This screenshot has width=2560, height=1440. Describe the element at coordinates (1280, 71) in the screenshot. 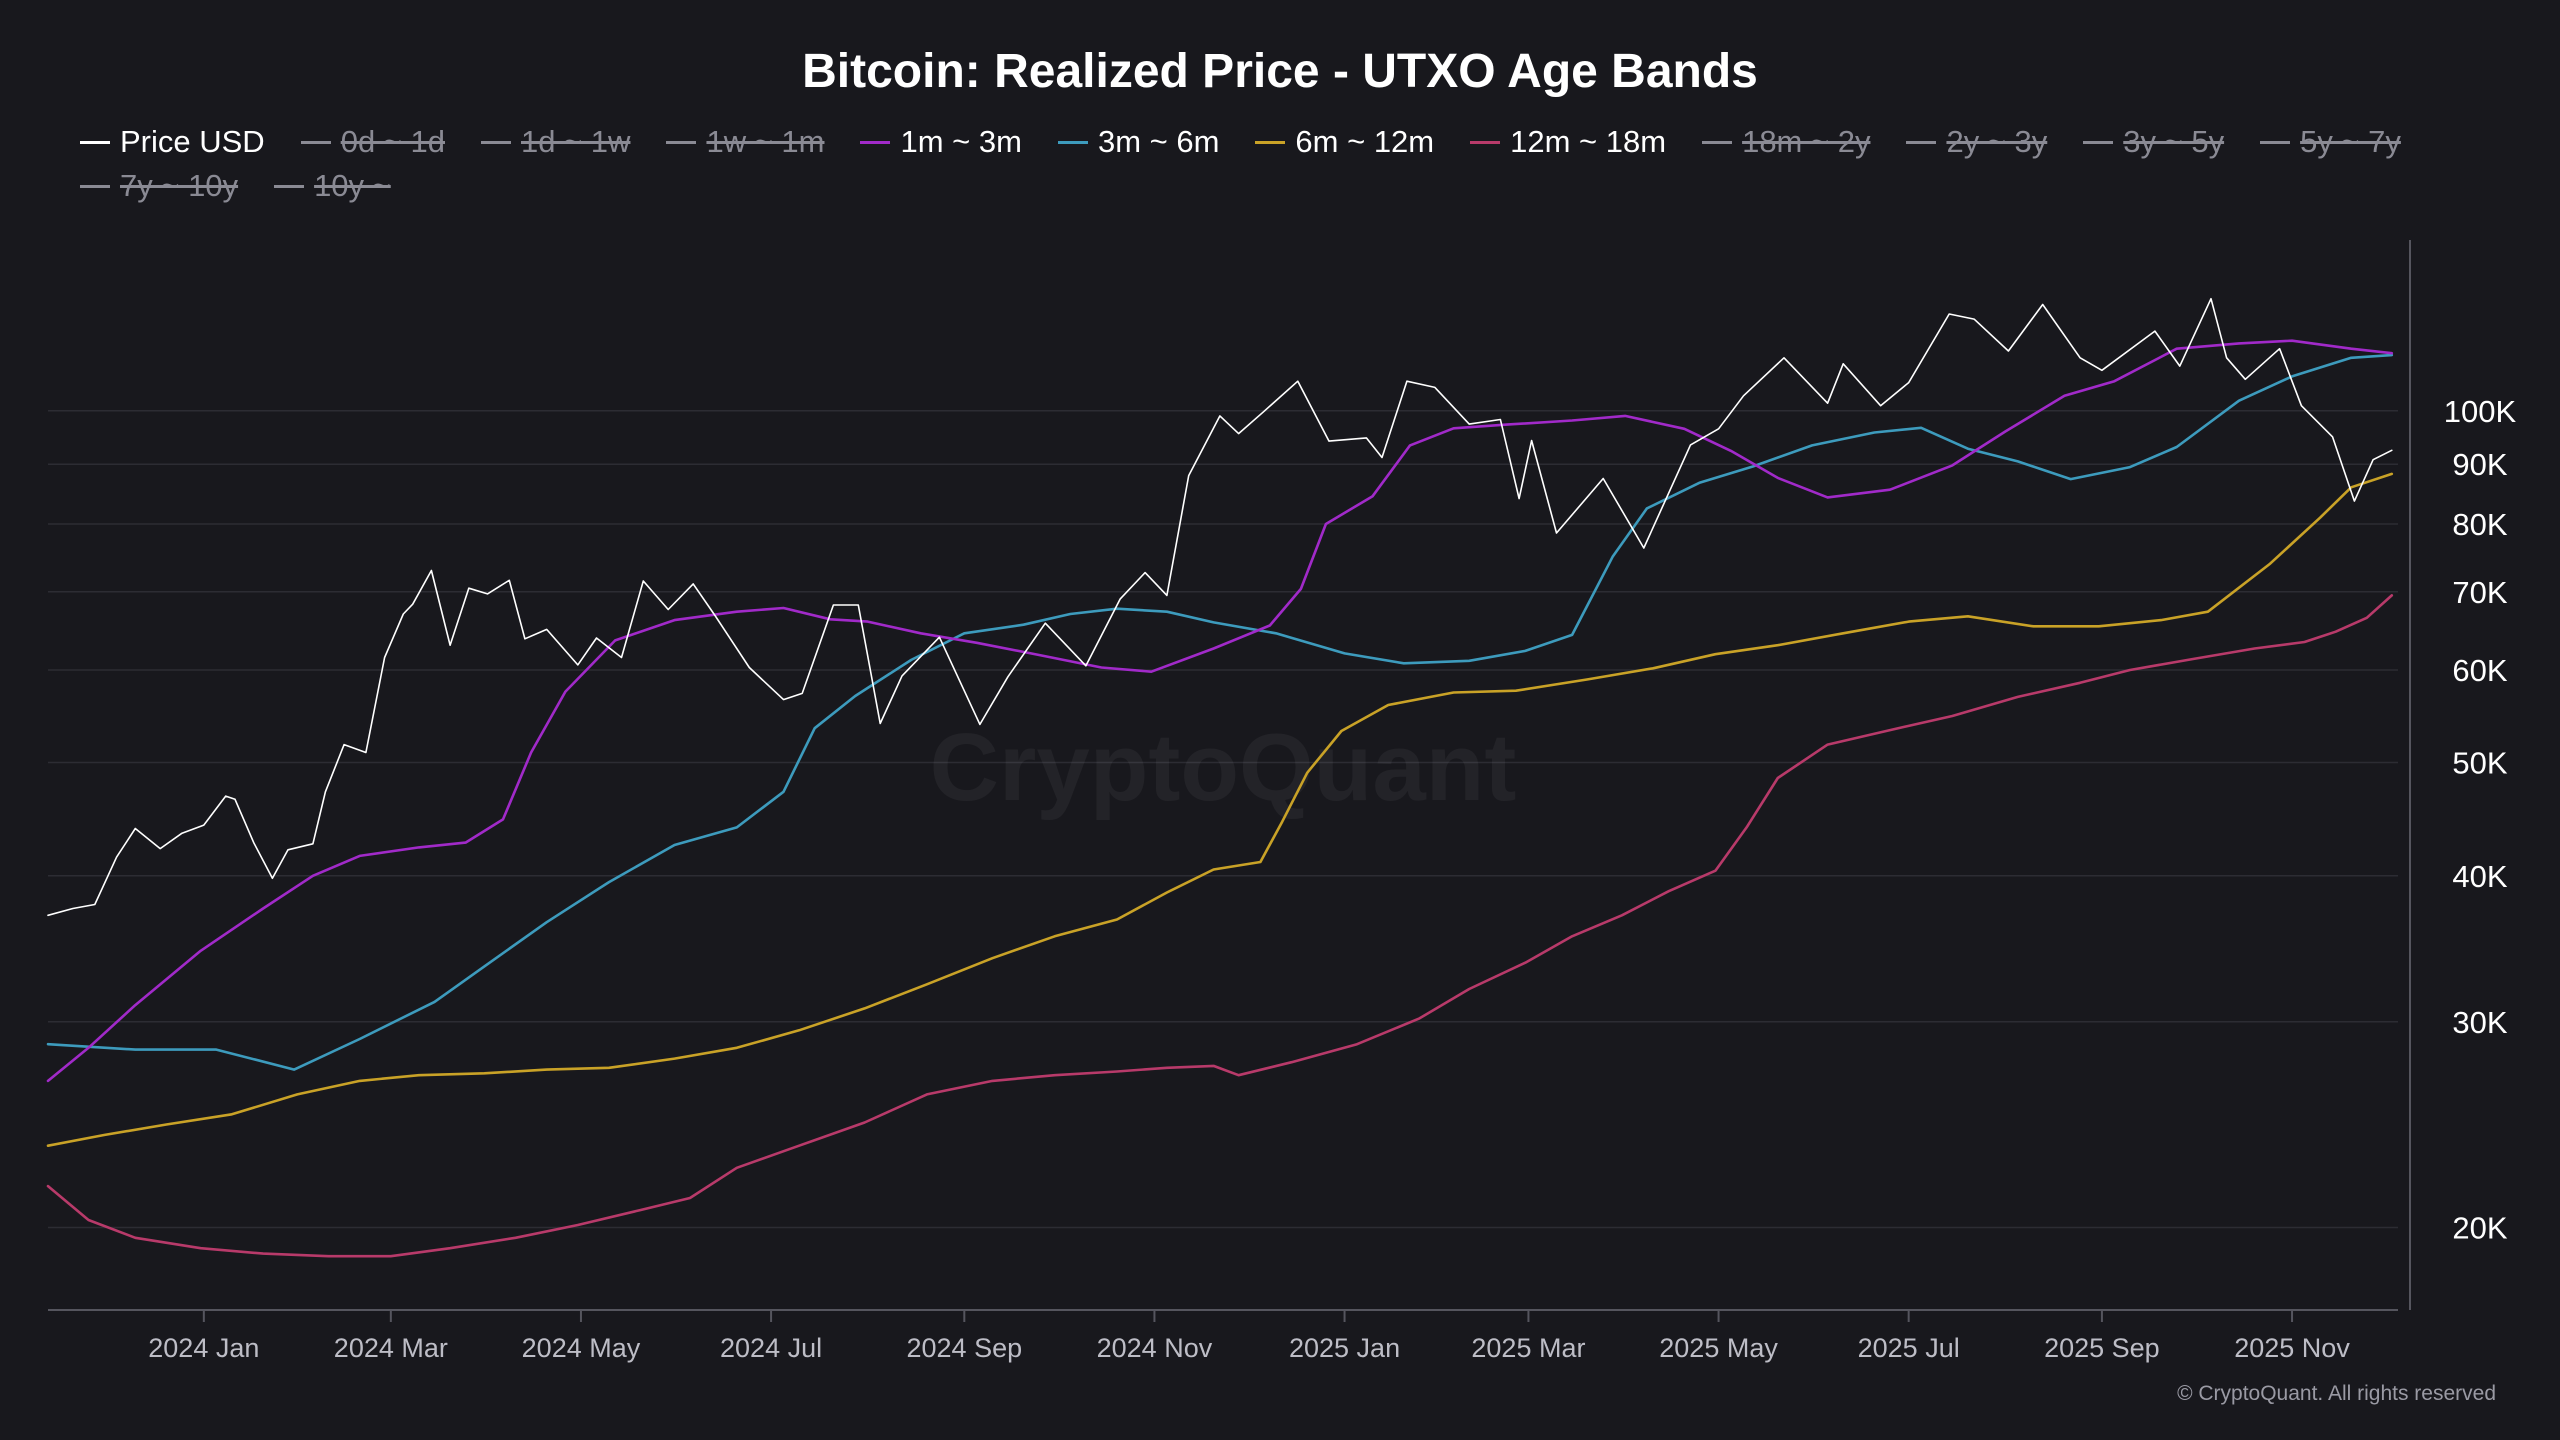

I see `chart-title: Bitcoin: Realized Price - UTXO Age Bands` at that location.